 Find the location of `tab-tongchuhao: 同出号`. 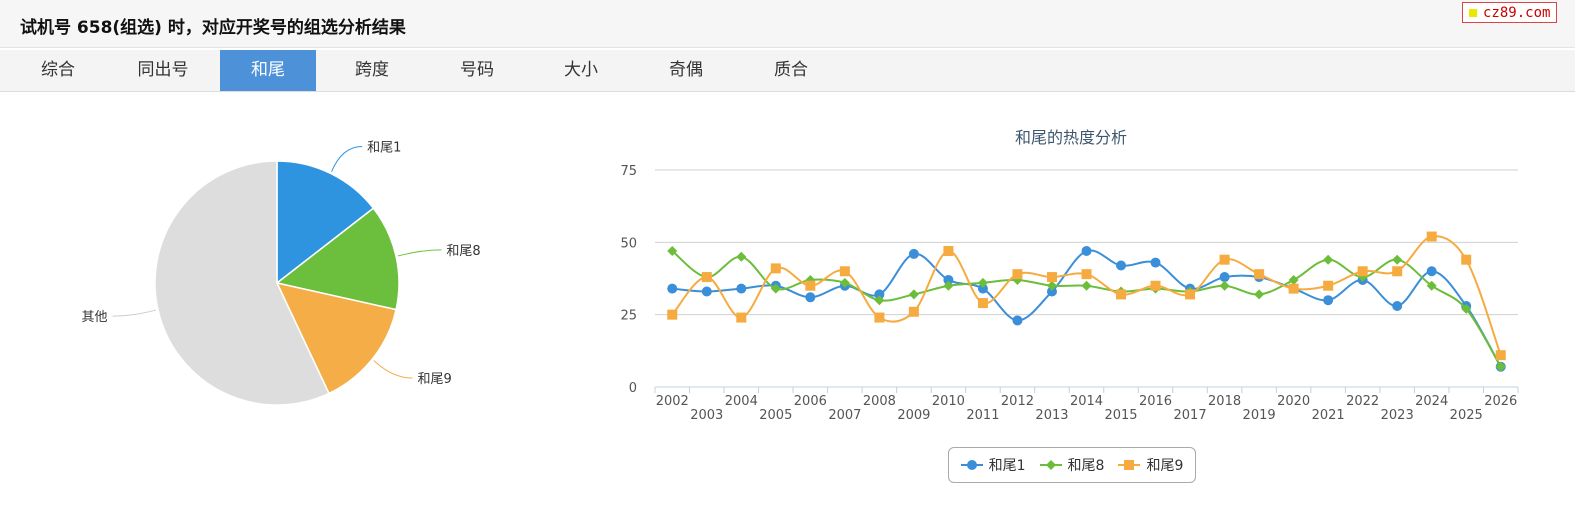

tab-tongchuhao: 同出号 is located at coordinates (163, 70).